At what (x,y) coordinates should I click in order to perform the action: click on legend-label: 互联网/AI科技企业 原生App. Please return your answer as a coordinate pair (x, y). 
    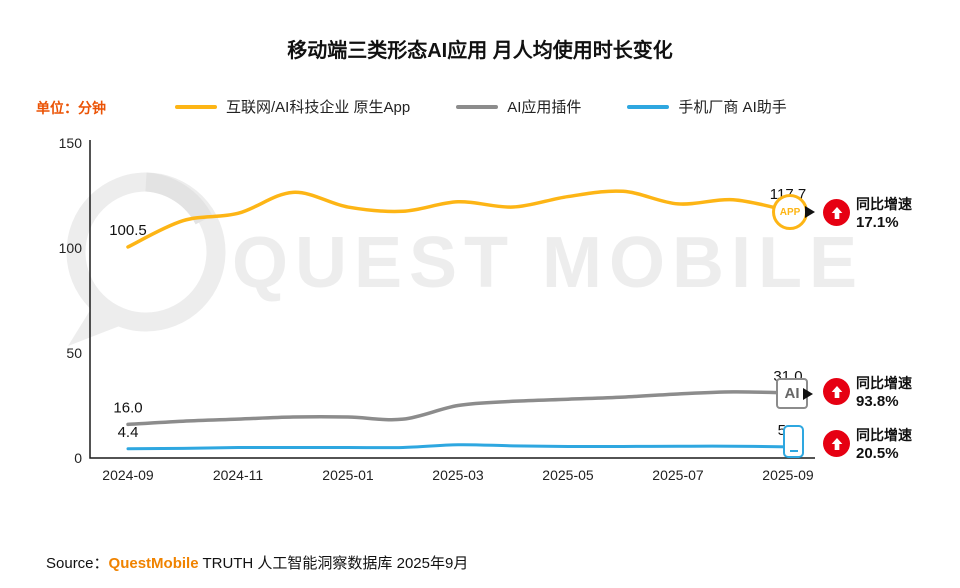
    Looking at the image, I should click on (318, 107).